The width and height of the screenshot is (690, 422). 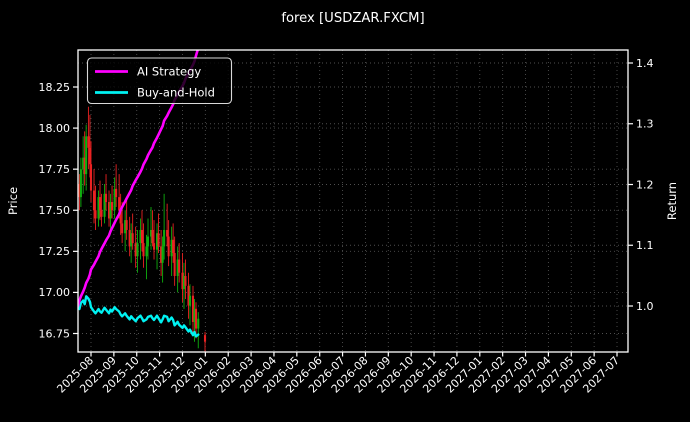 I want to click on candlestick-series, so click(x=142, y=229).